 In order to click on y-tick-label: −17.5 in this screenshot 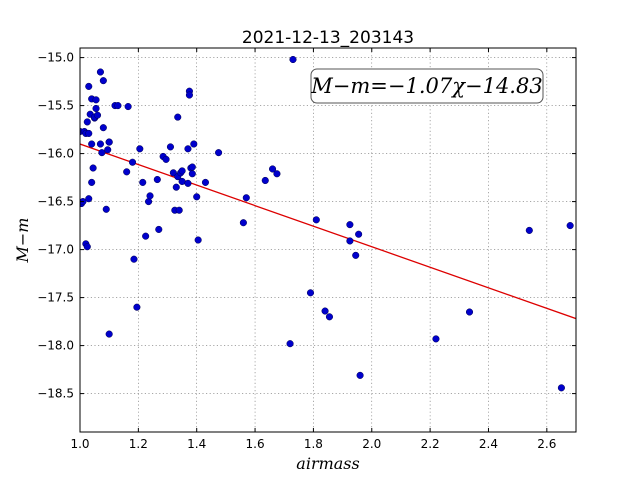, I will do `click(55, 298)`.